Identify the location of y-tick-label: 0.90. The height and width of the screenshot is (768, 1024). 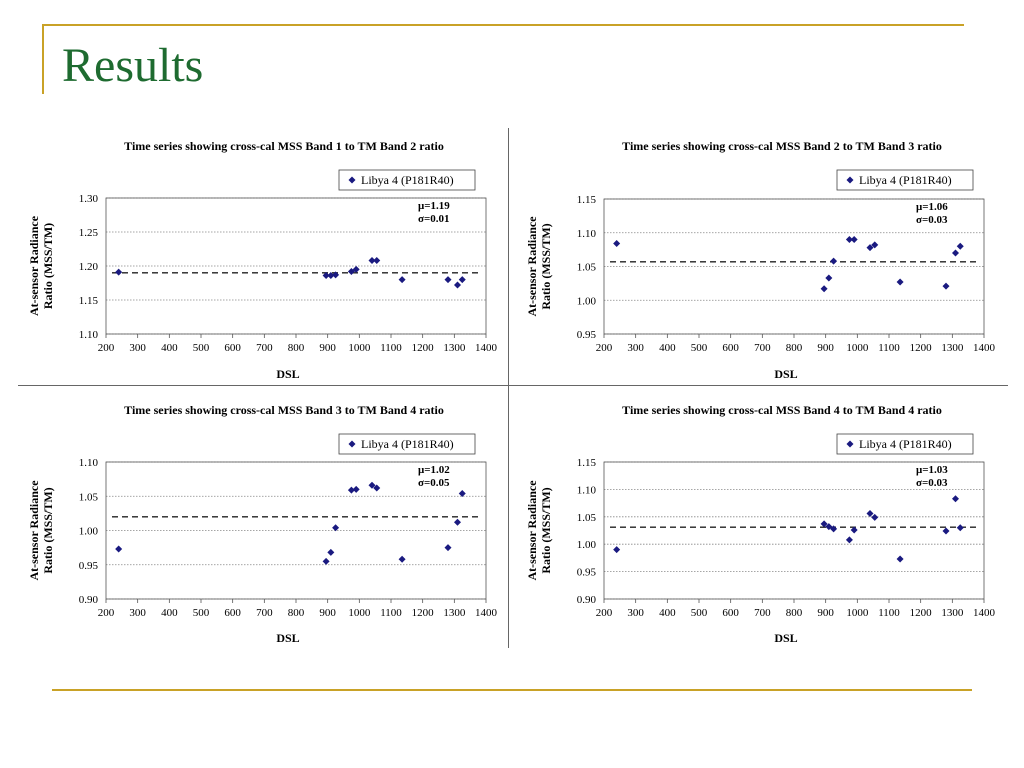
(587, 600).